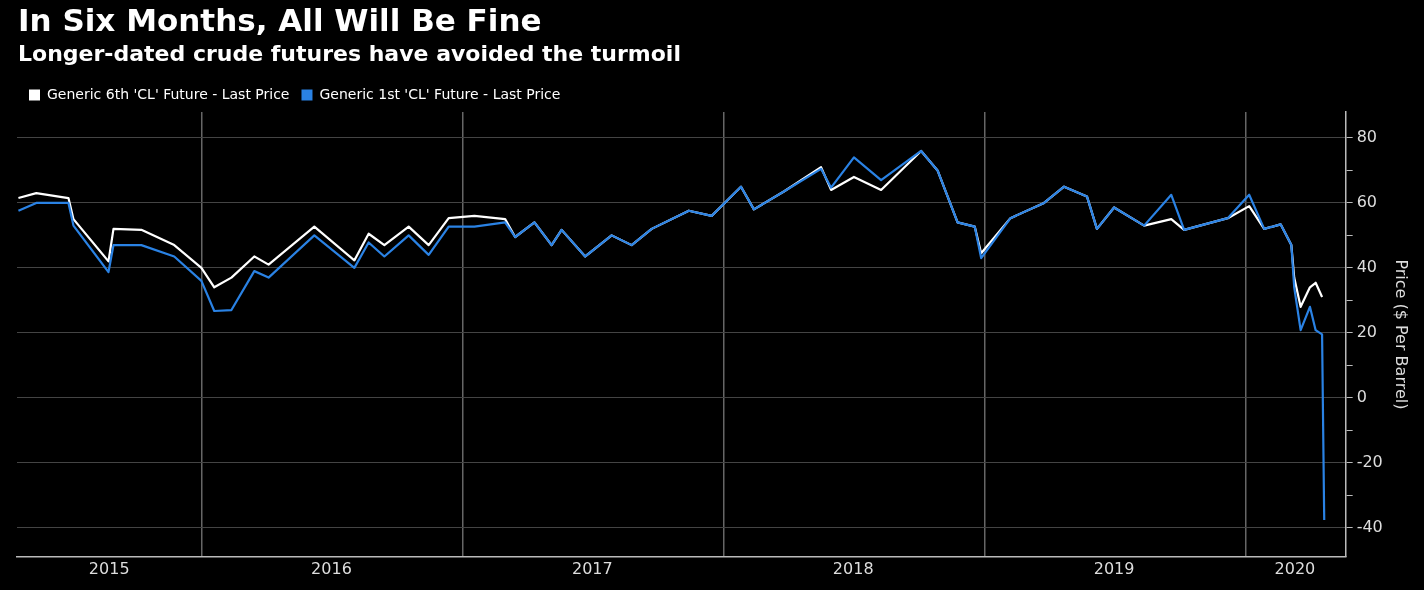 The width and height of the screenshot is (1424, 590). Describe the element at coordinates (1402, 334) in the screenshot. I see `y-axis-title: Price ($ Per Barrel)` at that location.